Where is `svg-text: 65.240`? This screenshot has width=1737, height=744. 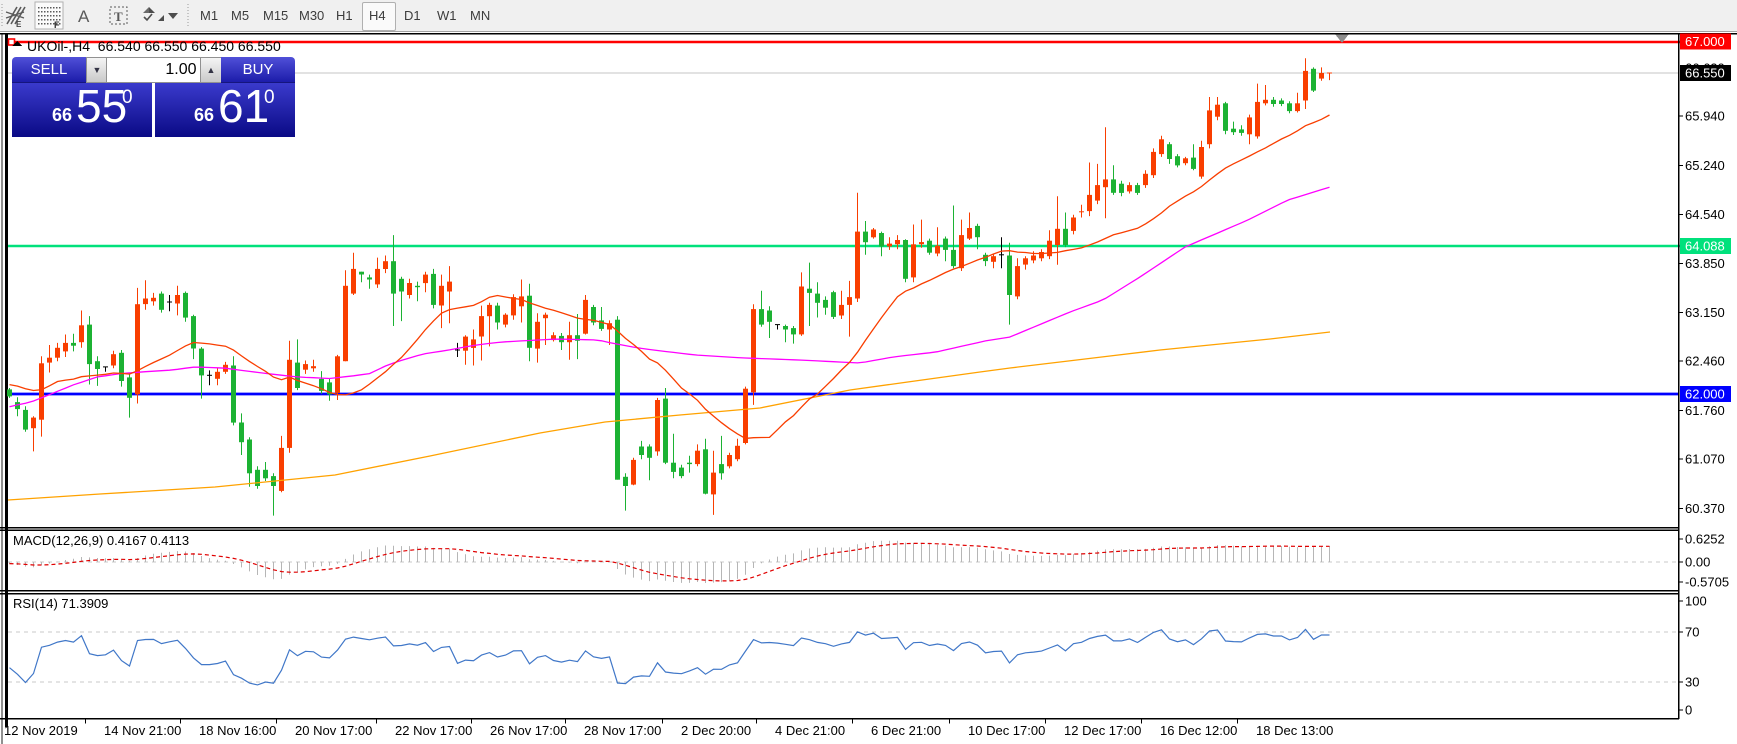
svg-text: 65.240 is located at coordinates (1705, 165).